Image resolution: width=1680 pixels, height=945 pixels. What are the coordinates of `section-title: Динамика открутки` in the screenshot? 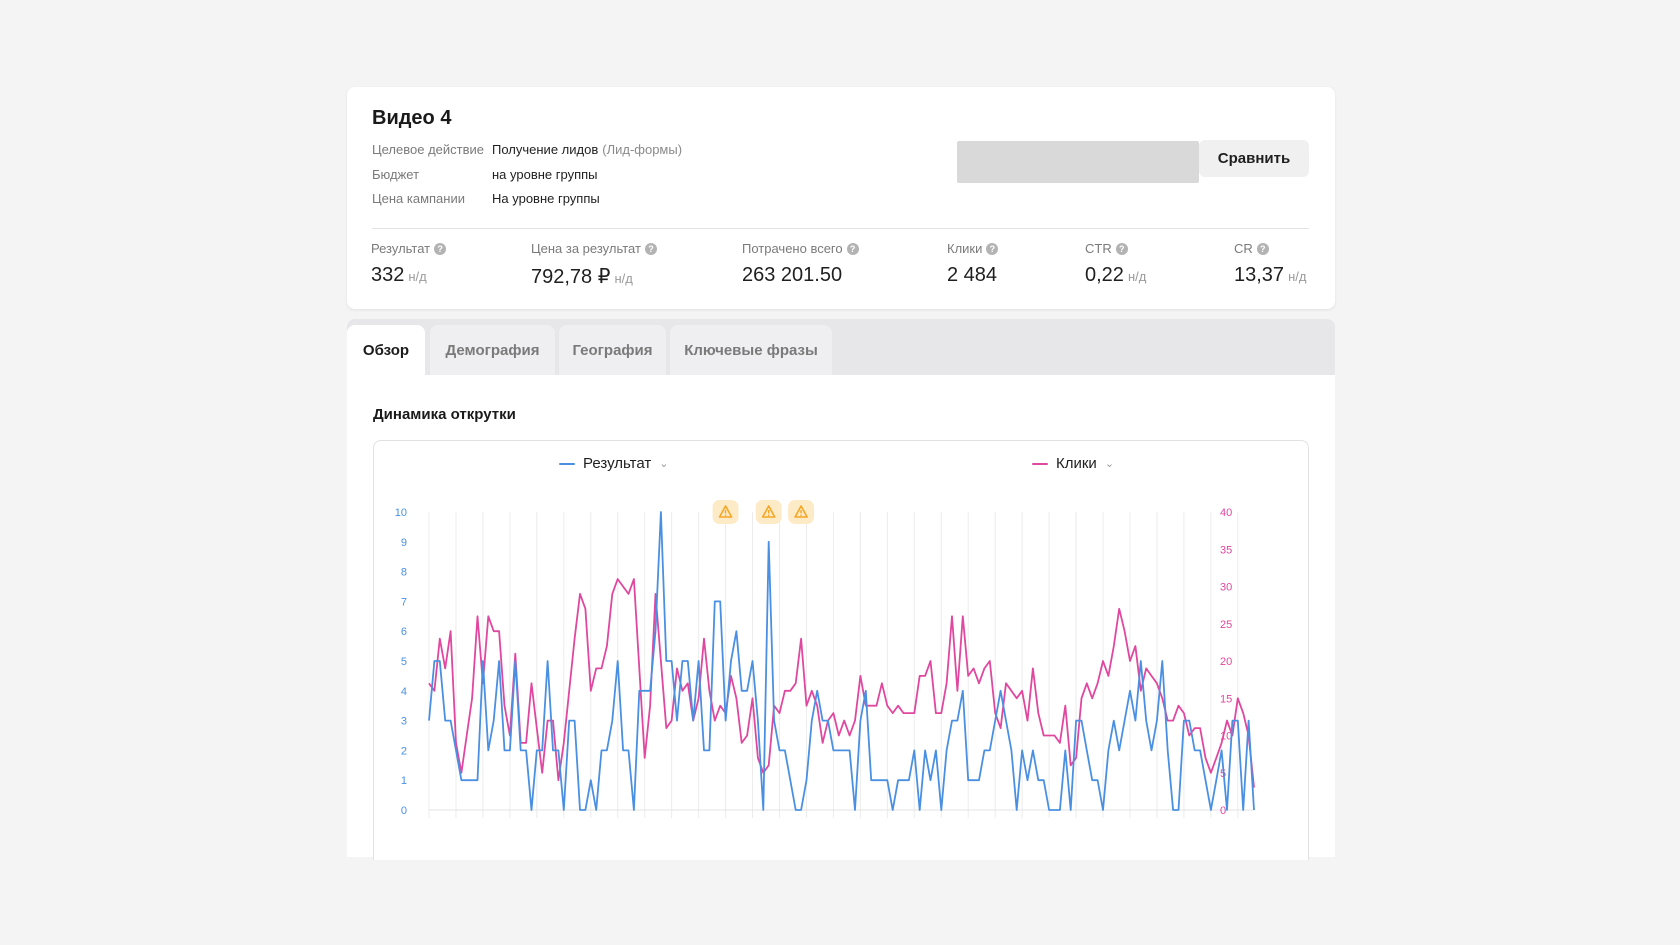 It's located at (444, 414).